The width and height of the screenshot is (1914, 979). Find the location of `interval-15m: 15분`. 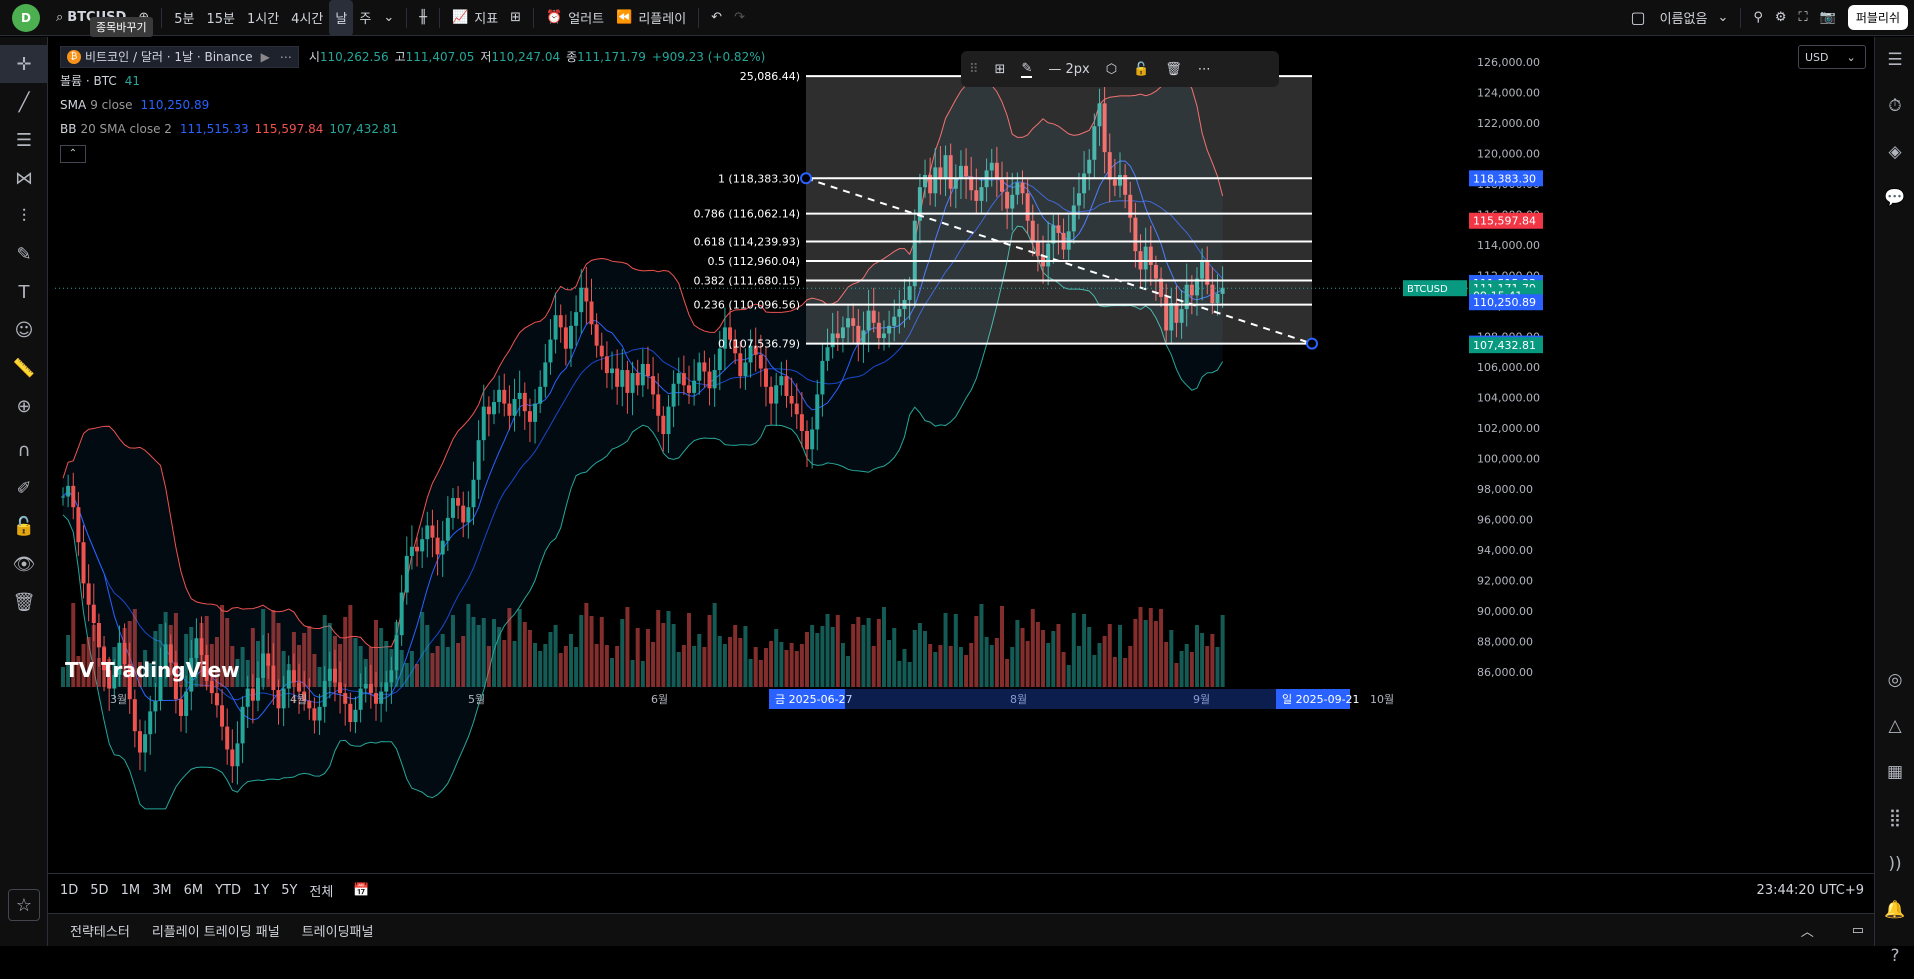

interval-15m: 15분 is located at coordinates (220, 19).